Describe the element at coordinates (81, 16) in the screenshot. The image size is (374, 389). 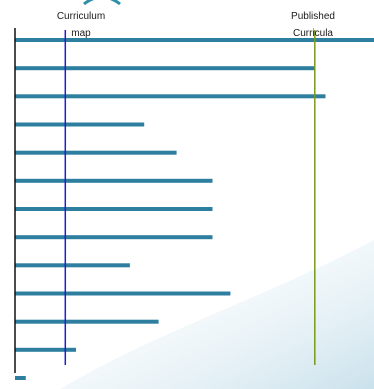
I see `curriculum-map-label-line1: Curriculum` at that location.